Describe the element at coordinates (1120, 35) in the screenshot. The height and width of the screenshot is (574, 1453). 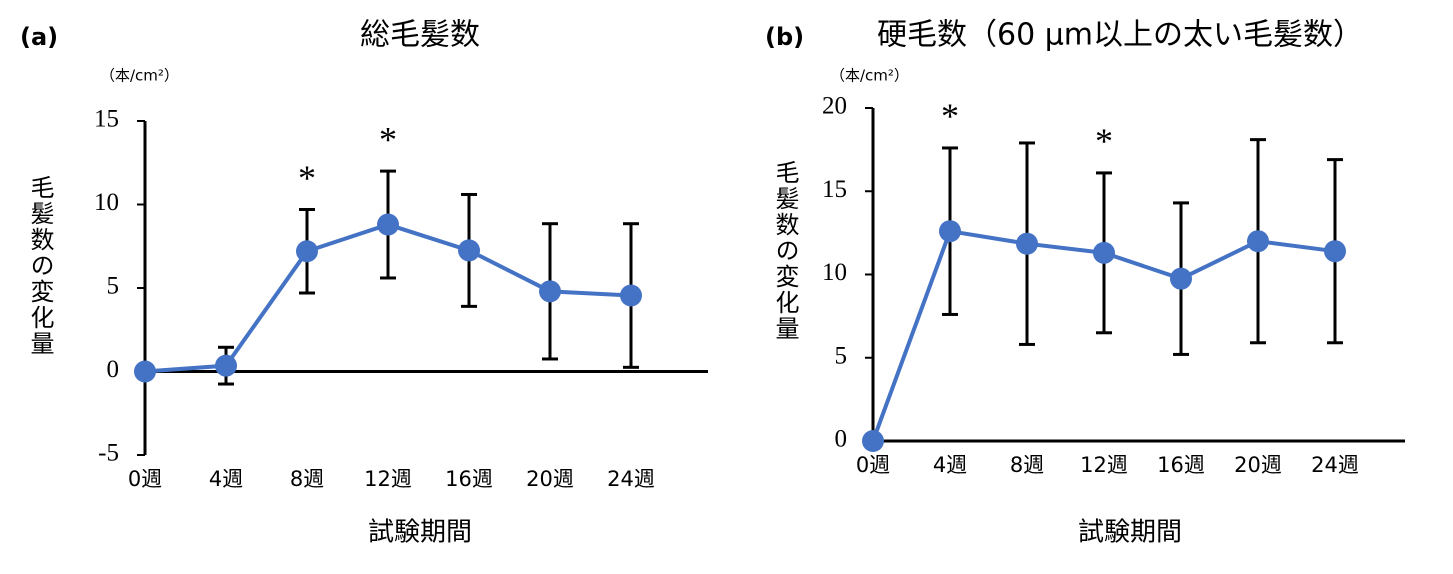
I see `chart-title: 硬毛数（60 µm以上の太い毛髪数）` at that location.